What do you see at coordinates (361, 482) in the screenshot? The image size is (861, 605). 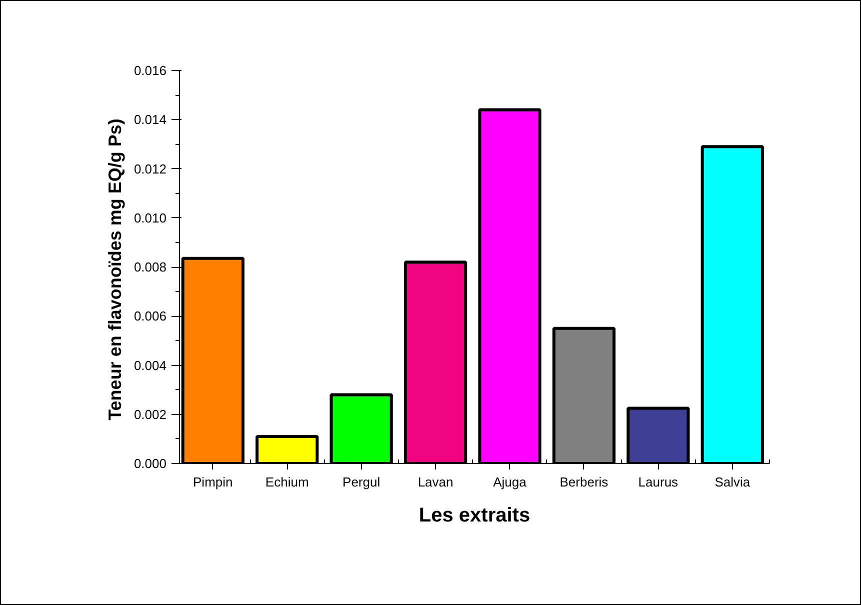 I see `x-tick-label: Pergul` at bounding box center [361, 482].